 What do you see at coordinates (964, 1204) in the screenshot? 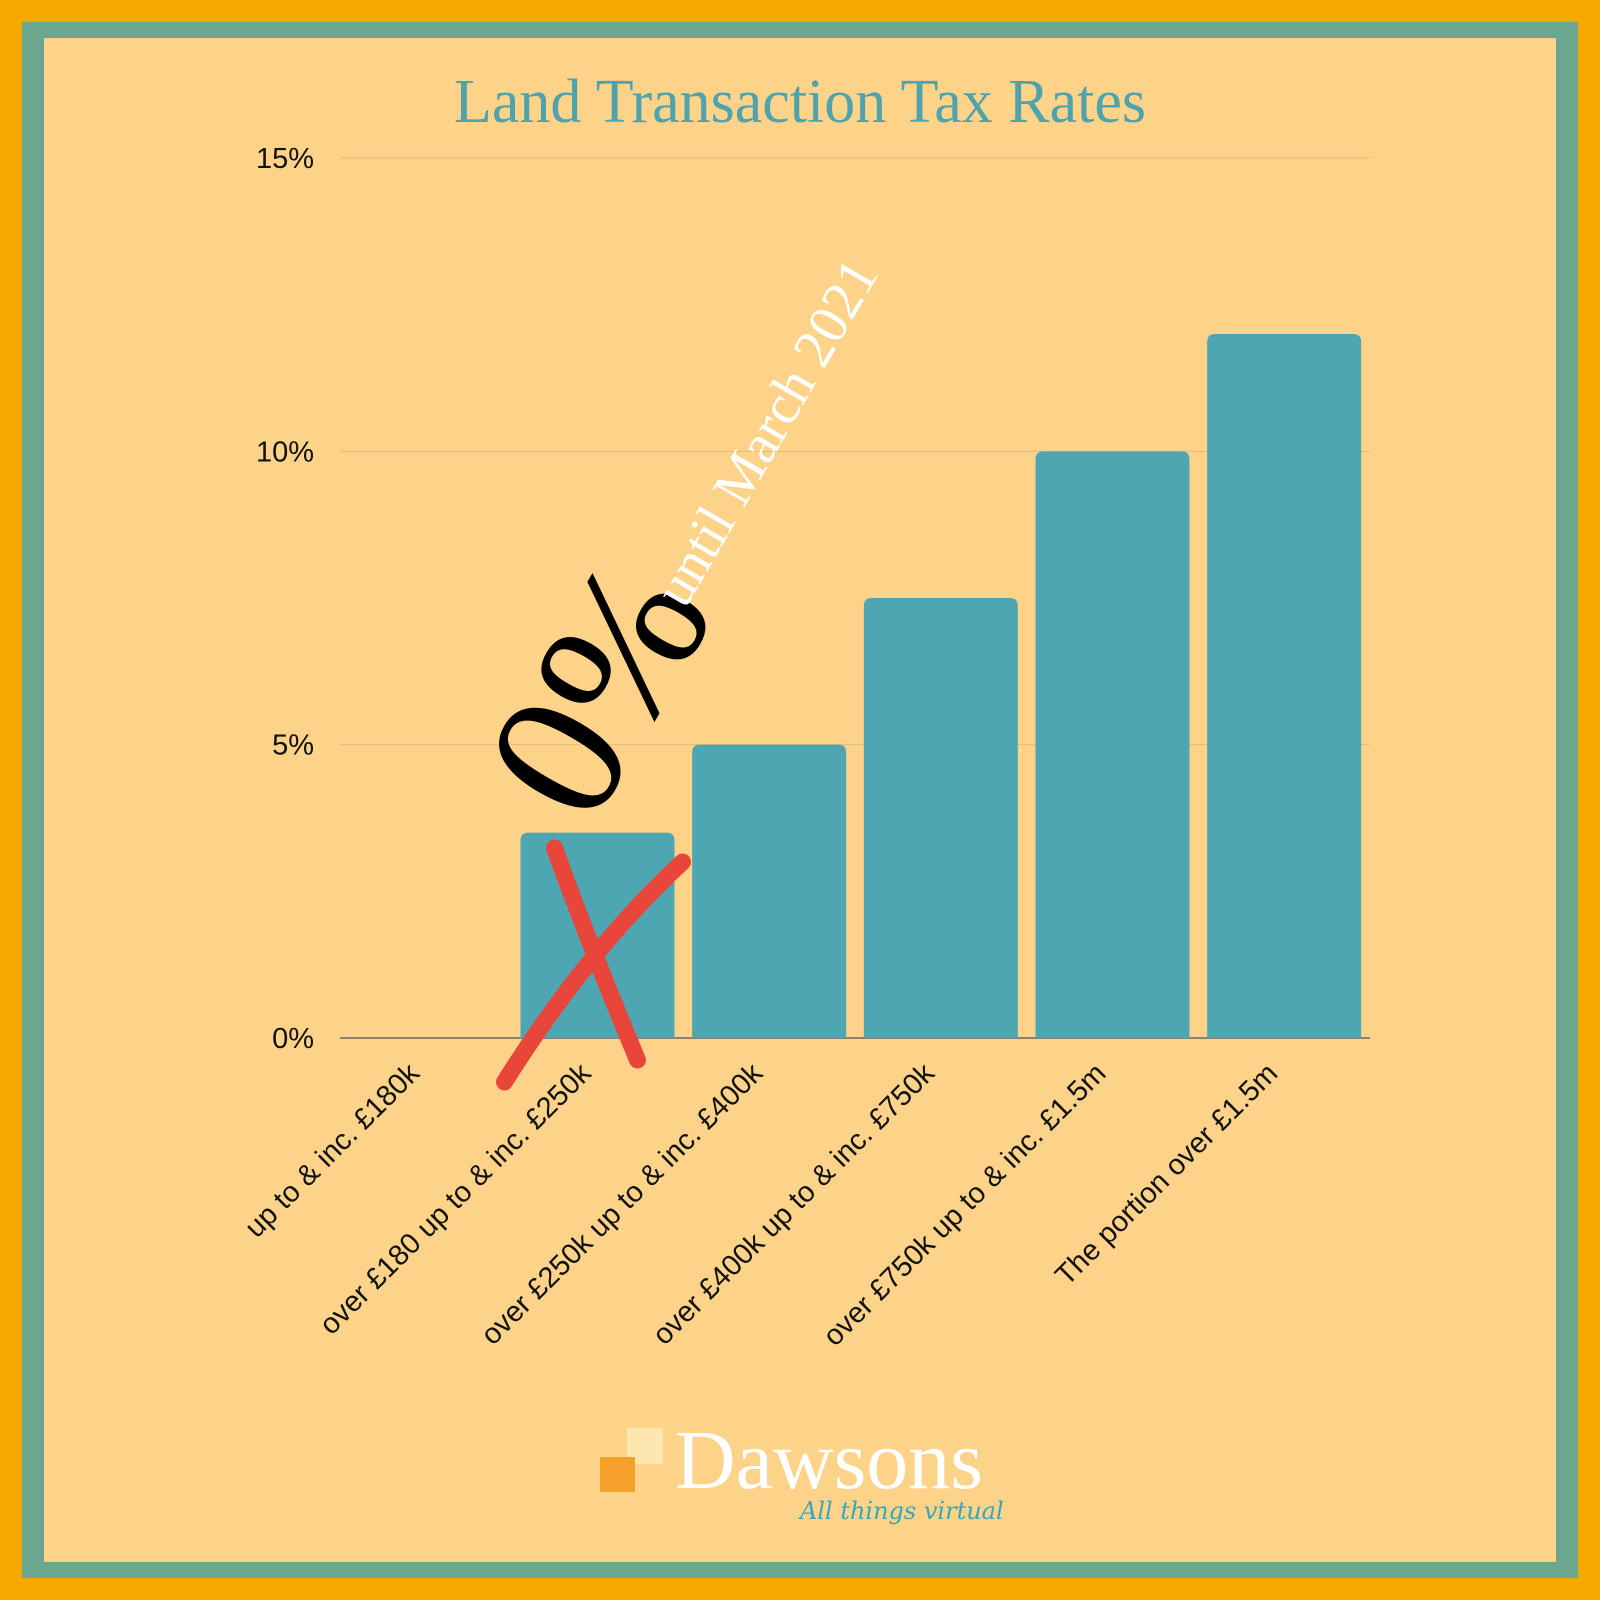
I see `x-tick-label: over £750k up to & inc. £1.5m` at bounding box center [964, 1204].